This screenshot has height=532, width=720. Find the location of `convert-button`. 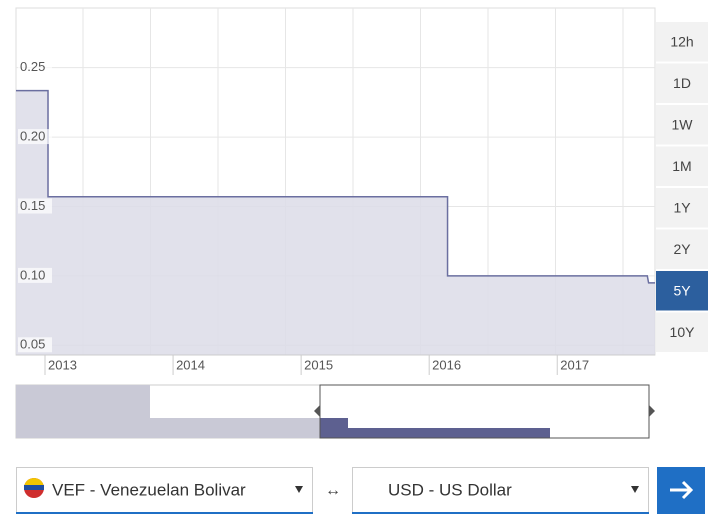

convert-button is located at coordinates (681, 490).